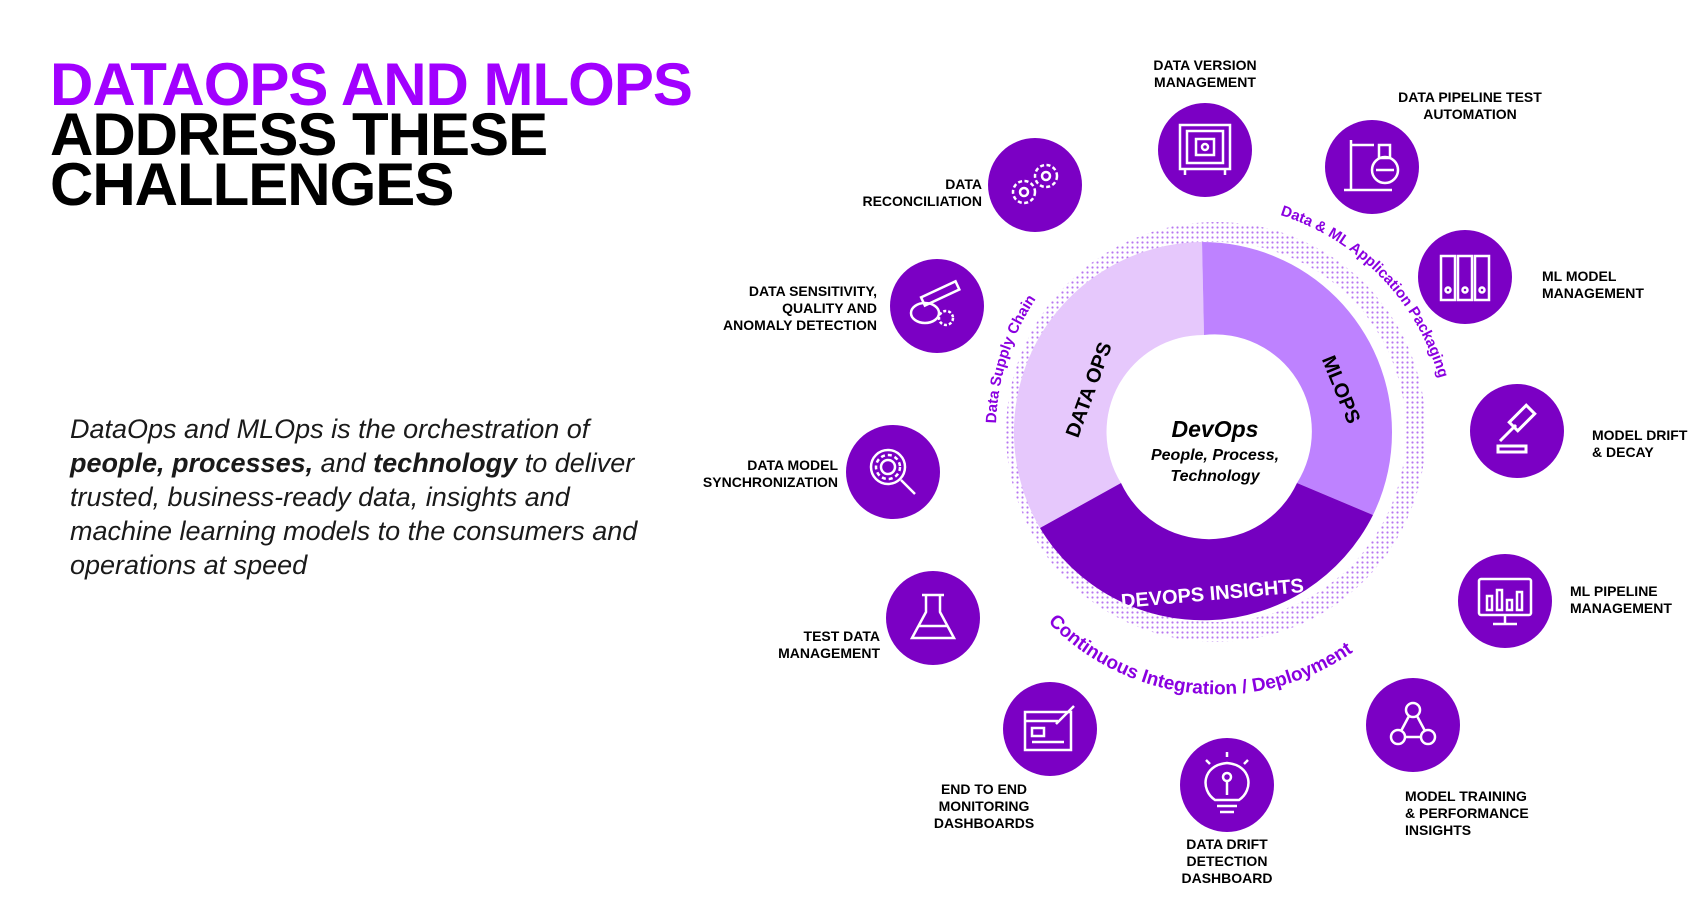  I want to click on segment-mlops, so click(1297, 378).